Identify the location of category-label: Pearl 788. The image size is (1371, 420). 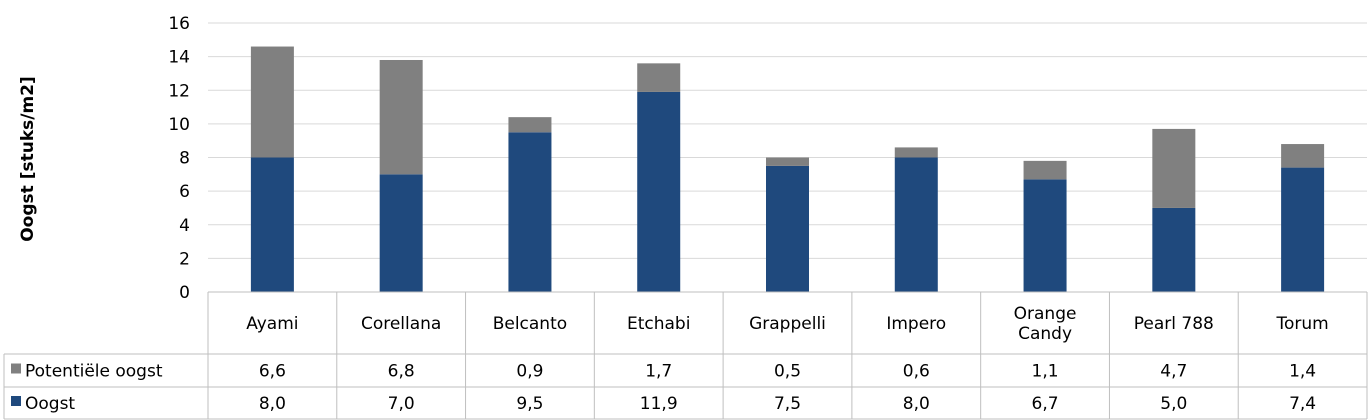
(1174, 324).